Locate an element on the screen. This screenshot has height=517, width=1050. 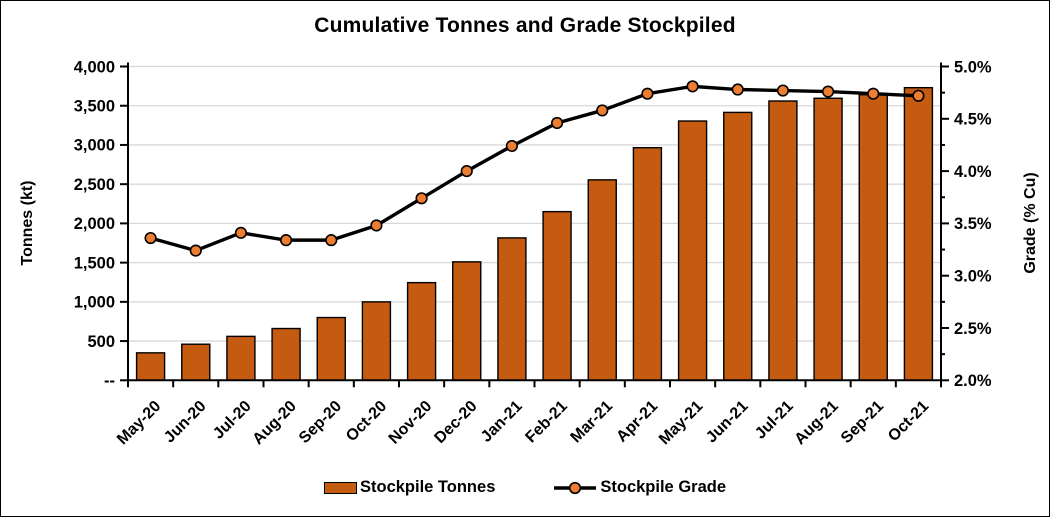
y-right-tick-label: 2.5% is located at coordinates (973, 329).